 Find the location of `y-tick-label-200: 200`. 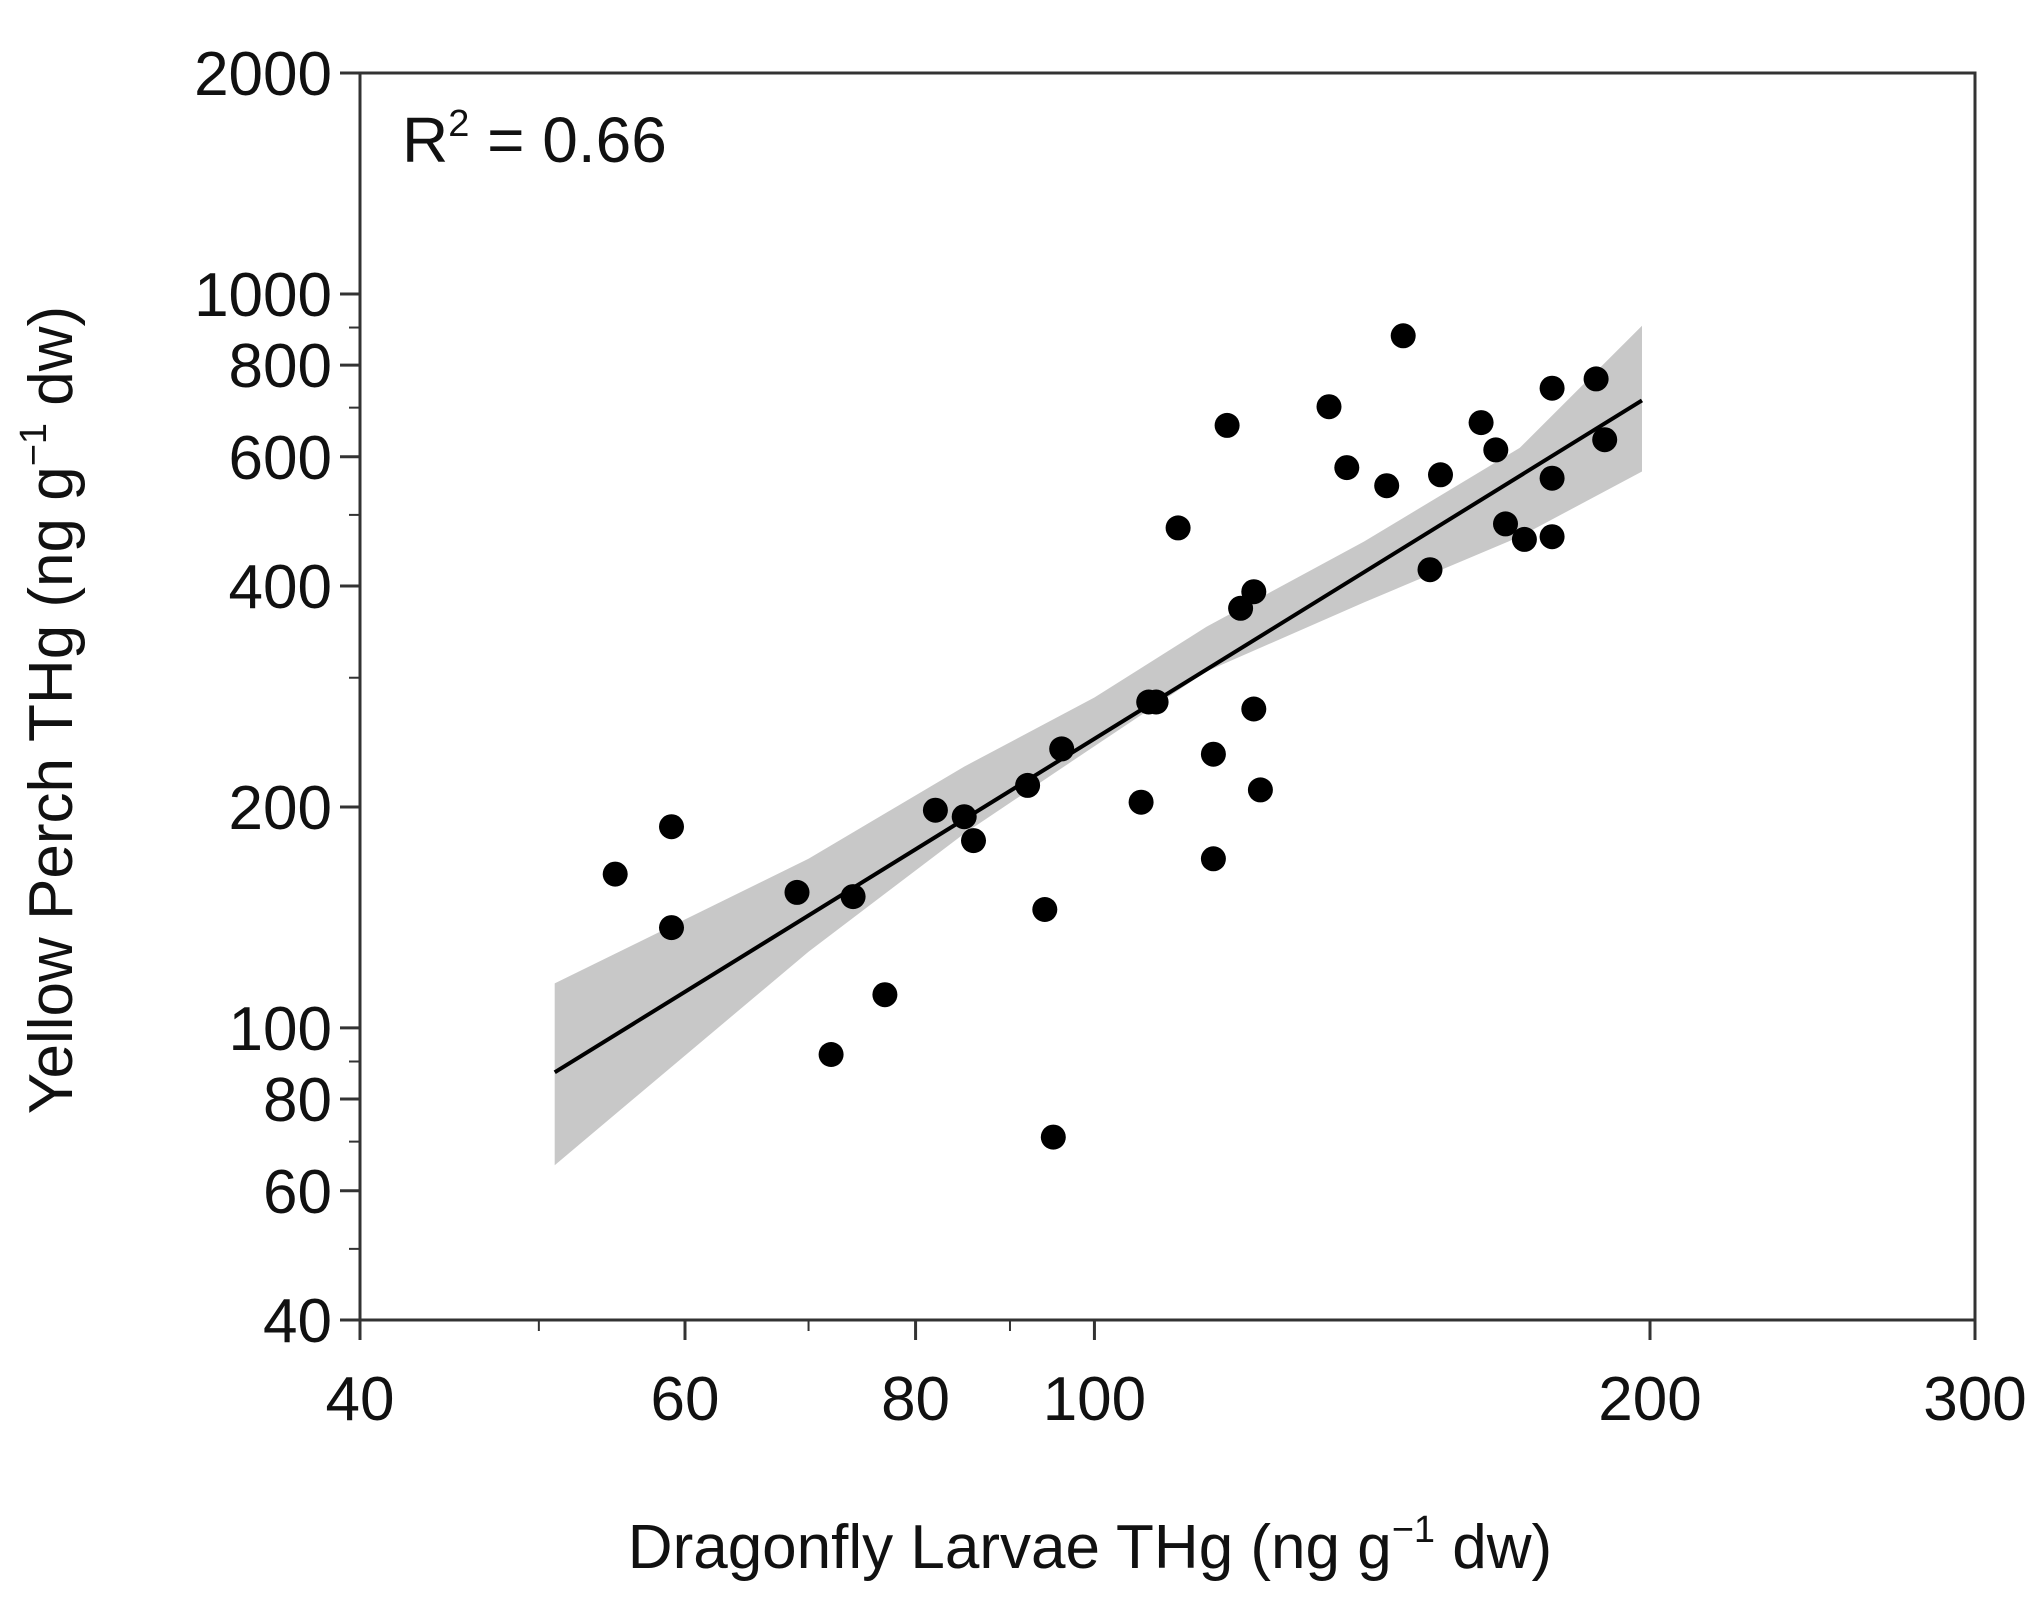

y-tick-label-200: 200 is located at coordinates (280, 808).